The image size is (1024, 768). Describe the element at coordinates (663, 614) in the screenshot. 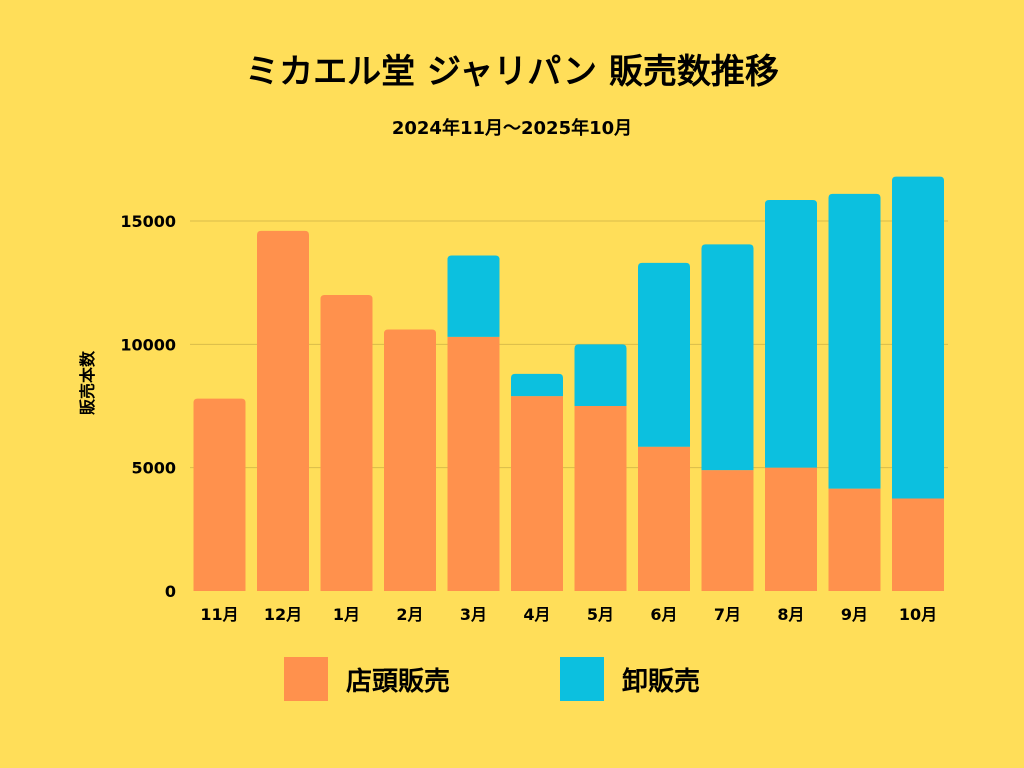

I see `x-tick-label: 6月` at that location.